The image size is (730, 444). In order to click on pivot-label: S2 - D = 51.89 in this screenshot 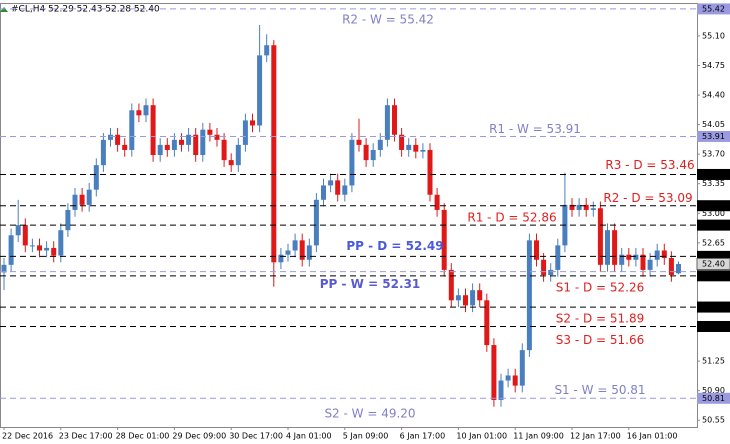, I will do `click(600, 319)`.